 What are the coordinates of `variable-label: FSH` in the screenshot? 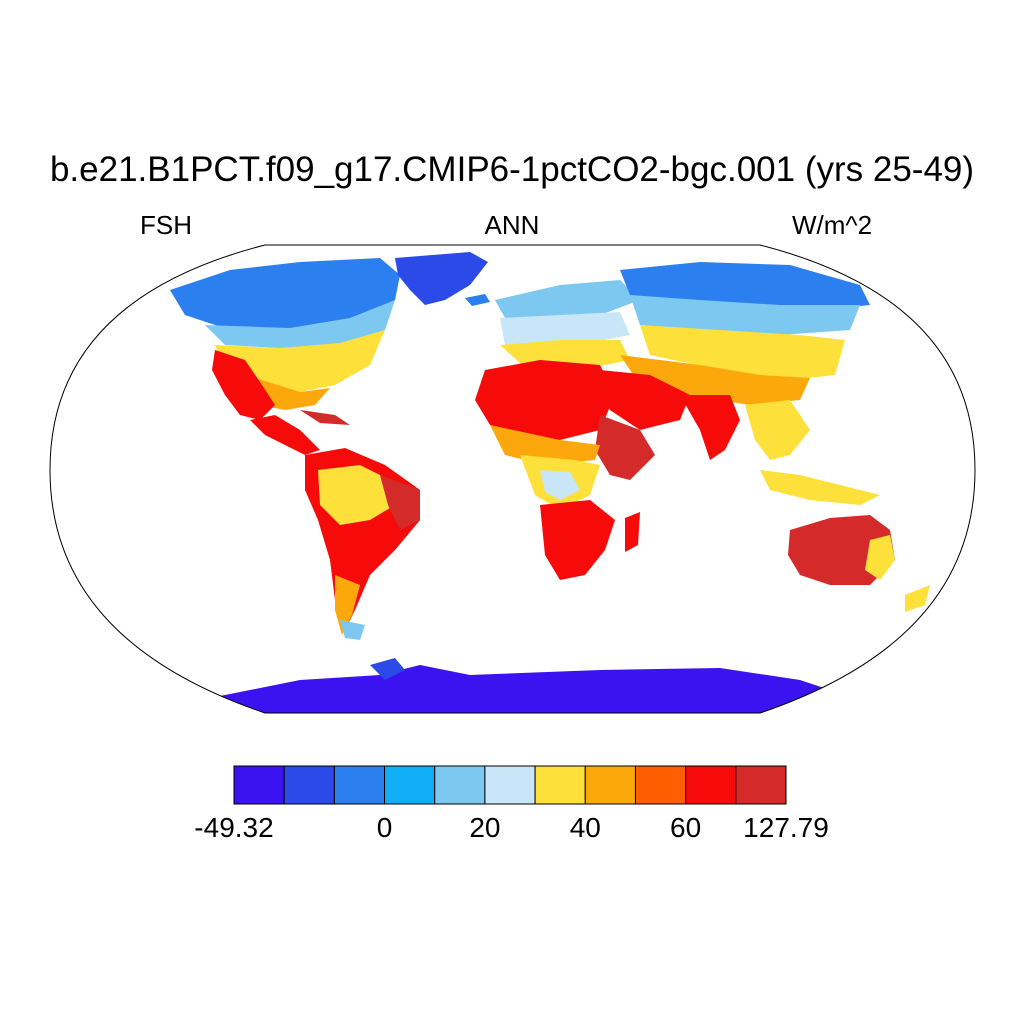 It's located at (166, 225).